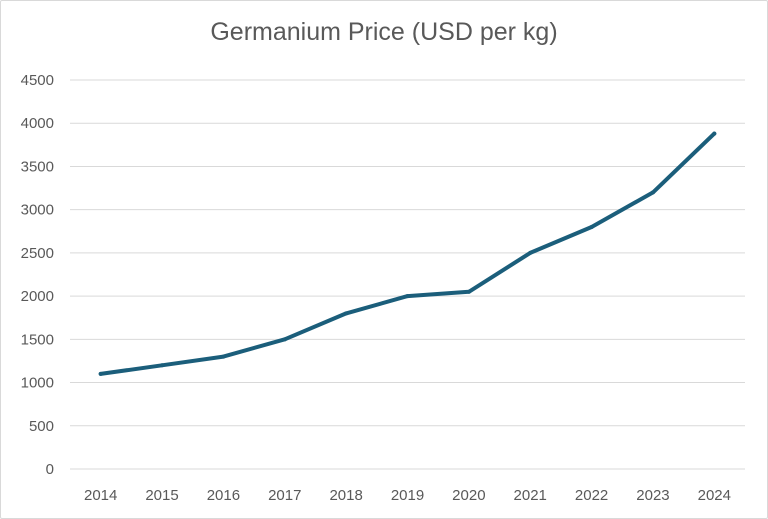  What do you see at coordinates (37, 123) in the screenshot?
I see `y-tick-label: 4000` at bounding box center [37, 123].